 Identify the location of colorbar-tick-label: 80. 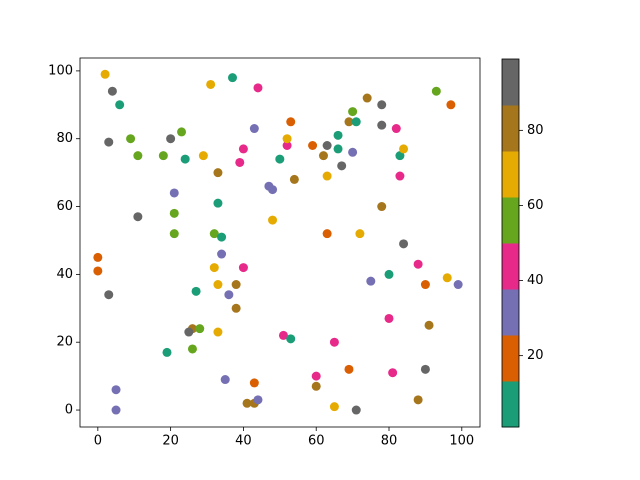
(535, 130).